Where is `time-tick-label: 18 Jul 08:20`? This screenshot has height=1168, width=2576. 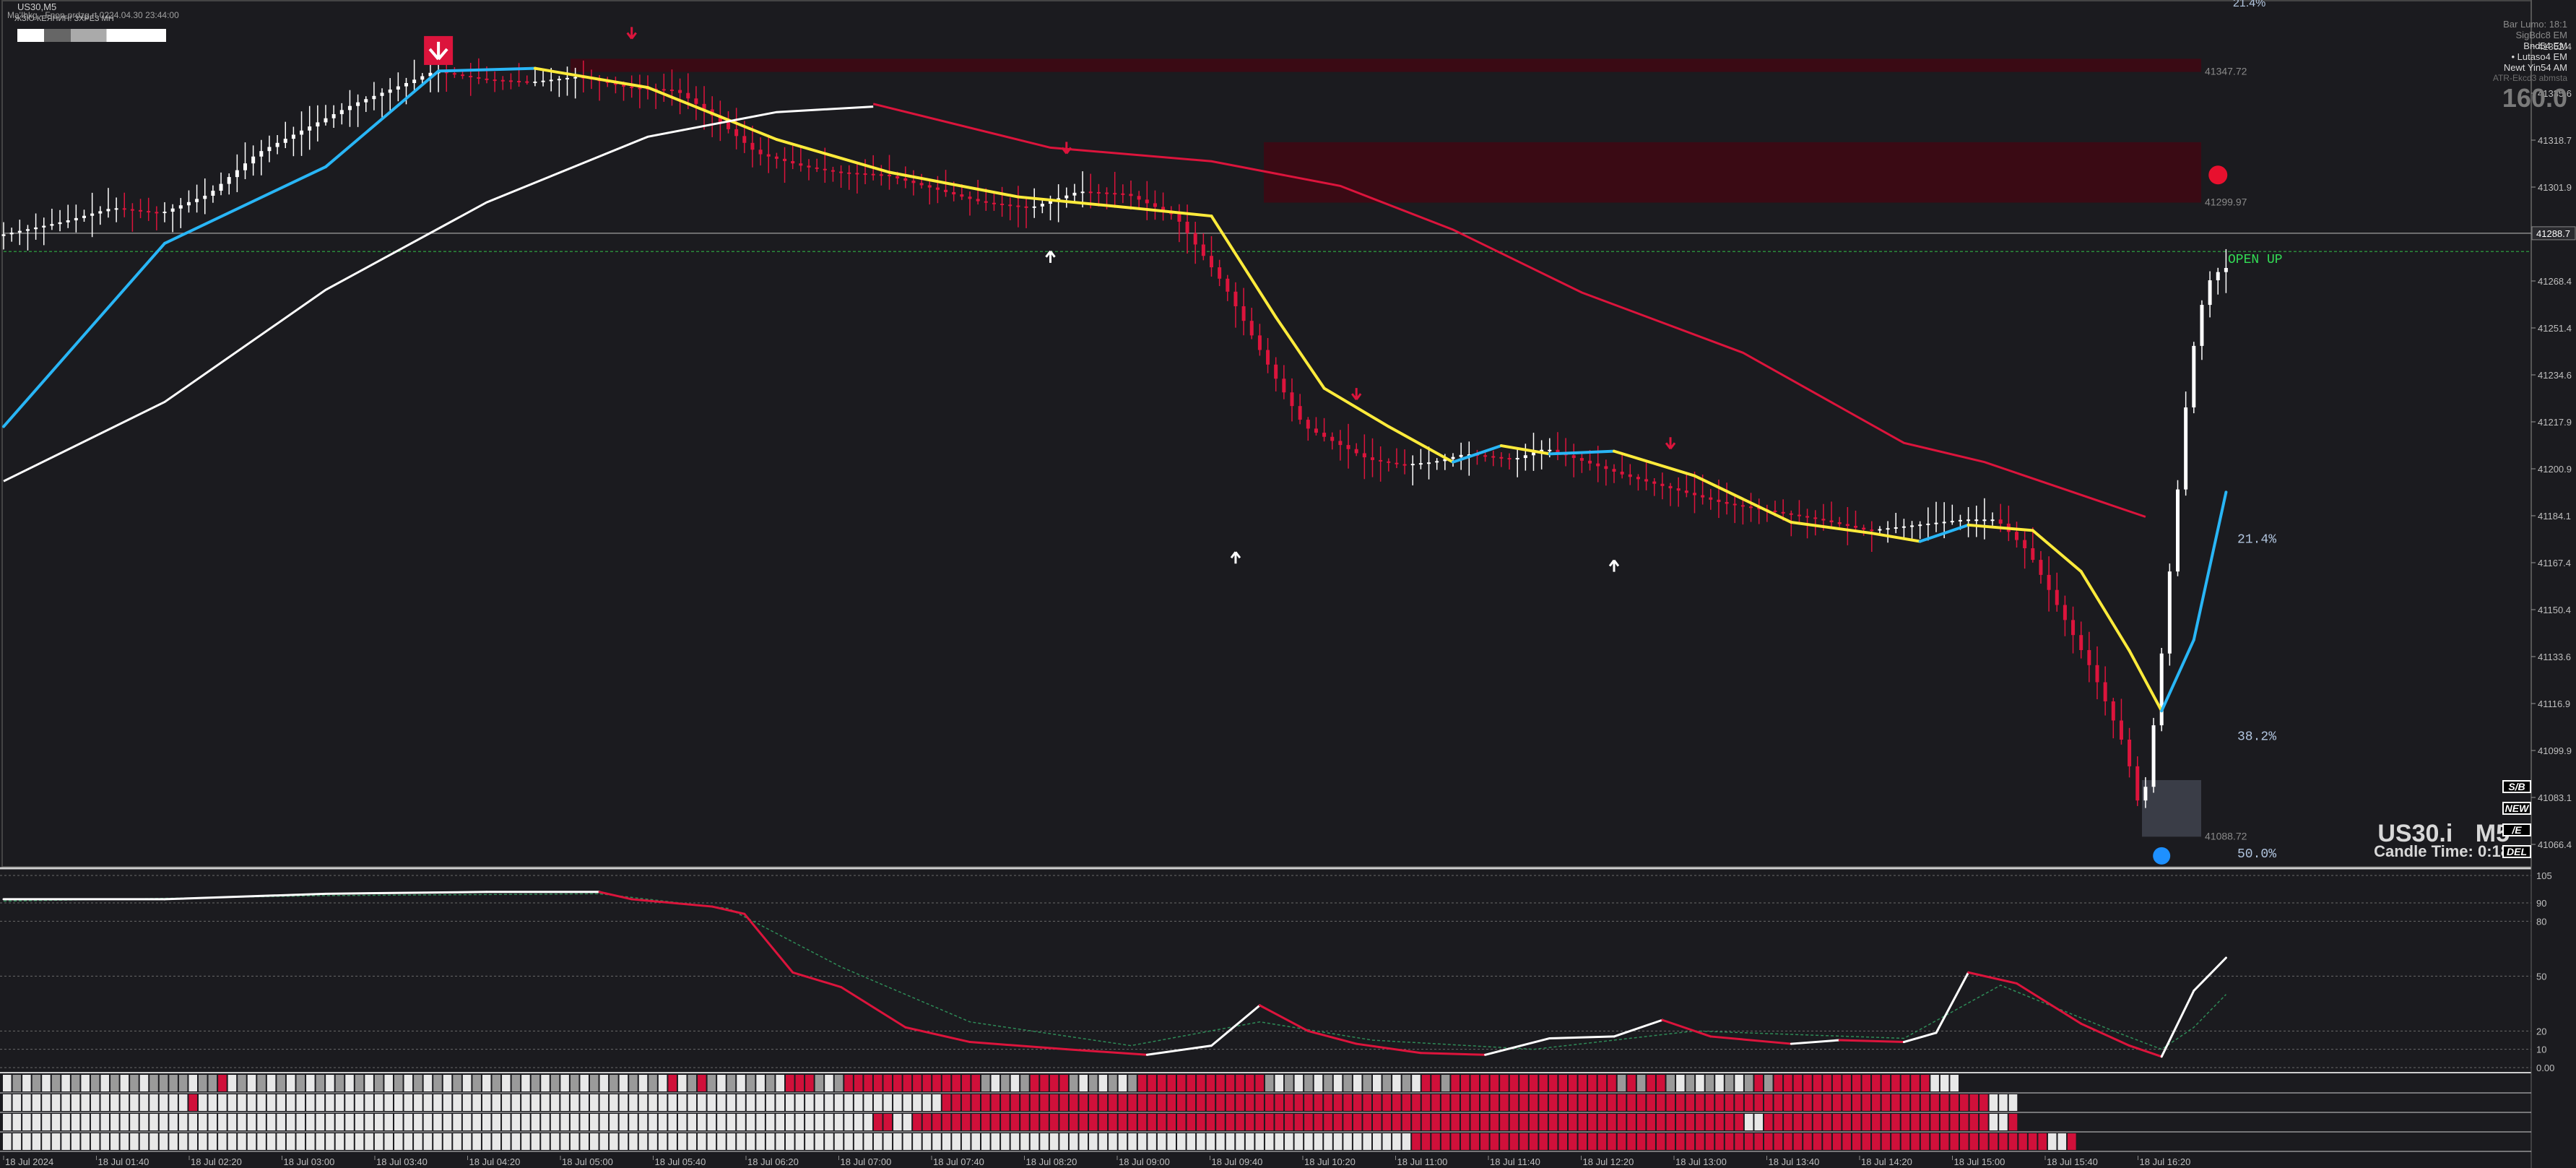 time-tick-label: 18 Jul 08:20 is located at coordinates (1051, 1161).